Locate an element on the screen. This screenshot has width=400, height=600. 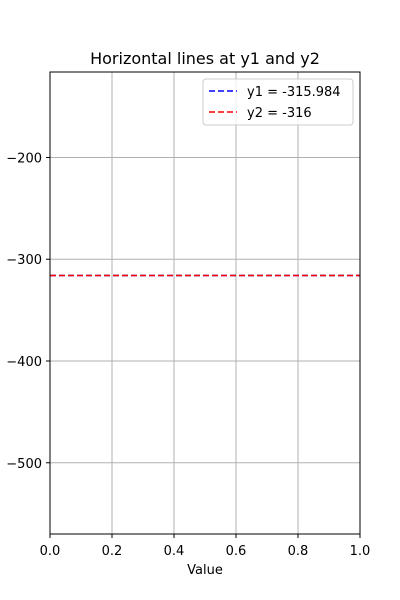
y-axis-ticks: −200 −300 −400 −500 is located at coordinates (28, 311).